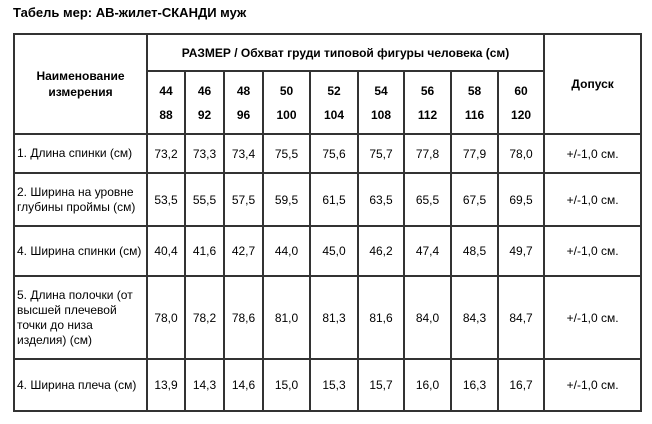 The image size is (652, 424). Describe the element at coordinates (80, 84) in the screenshot. I see `name-column-header: Наименование измерения` at that location.